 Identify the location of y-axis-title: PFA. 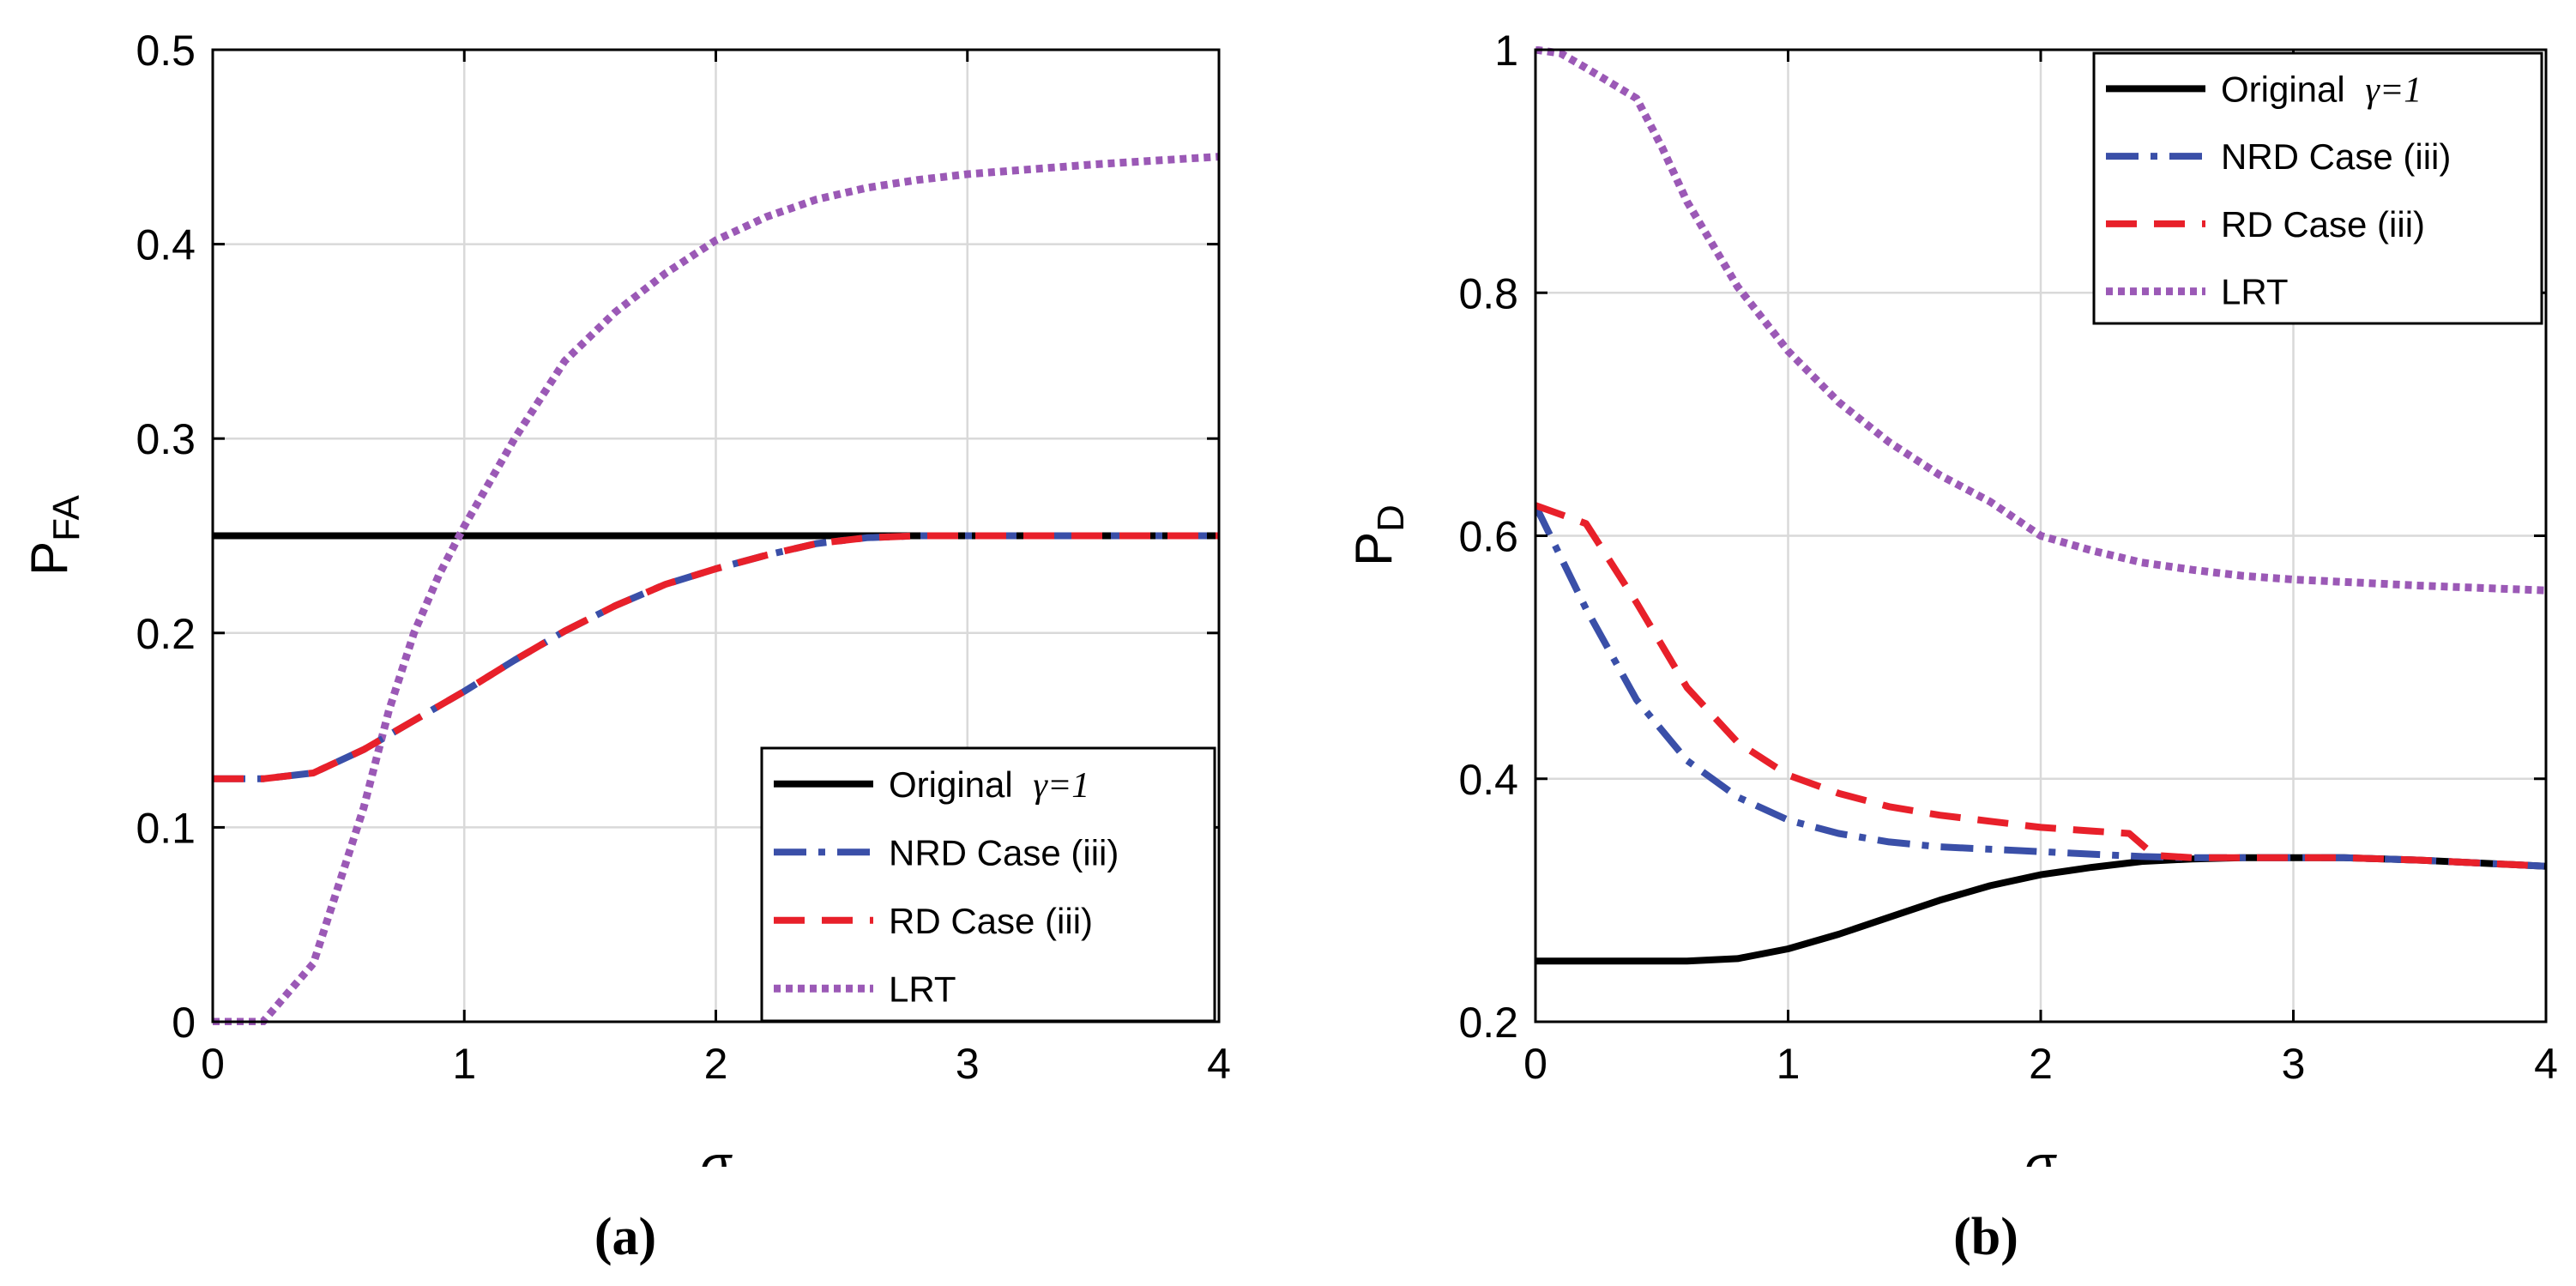
(54, 534).